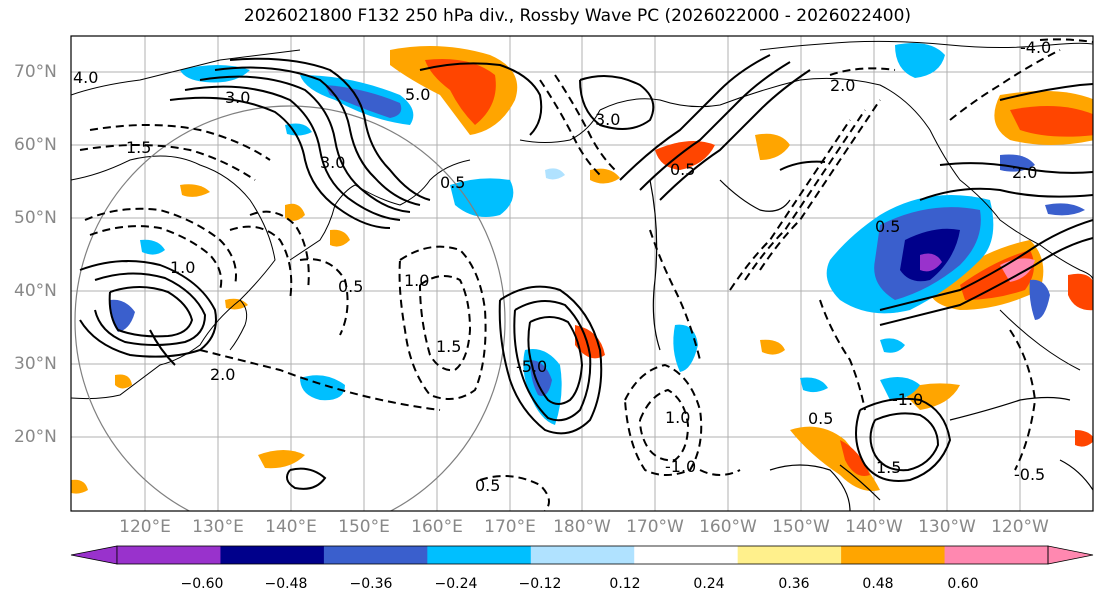  Describe the element at coordinates (794, 584) in the screenshot. I see `colorbar-tick-label: 0.36` at that location.